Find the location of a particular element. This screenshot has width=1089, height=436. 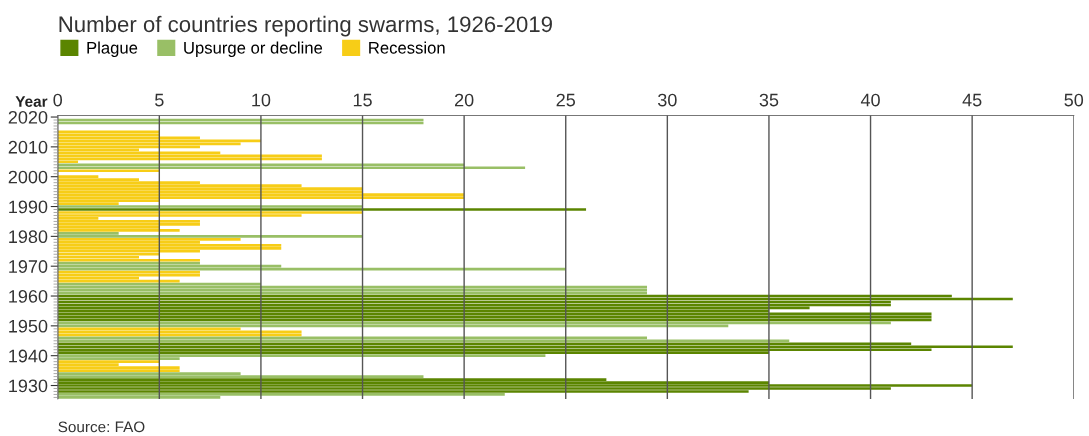

y-tick-label: 1930 is located at coordinates (28, 386).